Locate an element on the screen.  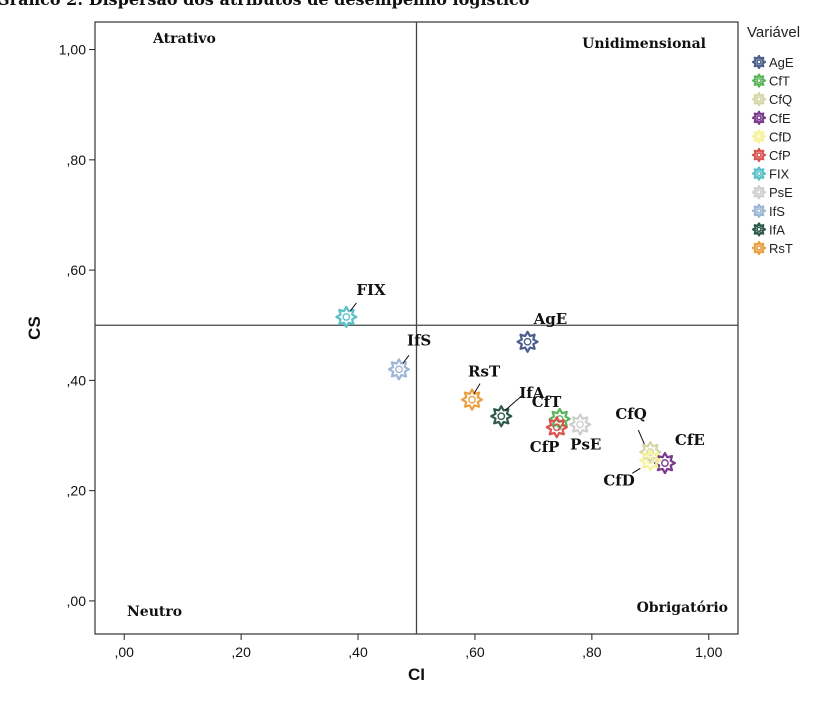
legend-marker-pse-center is located at coordinates (759, 192).